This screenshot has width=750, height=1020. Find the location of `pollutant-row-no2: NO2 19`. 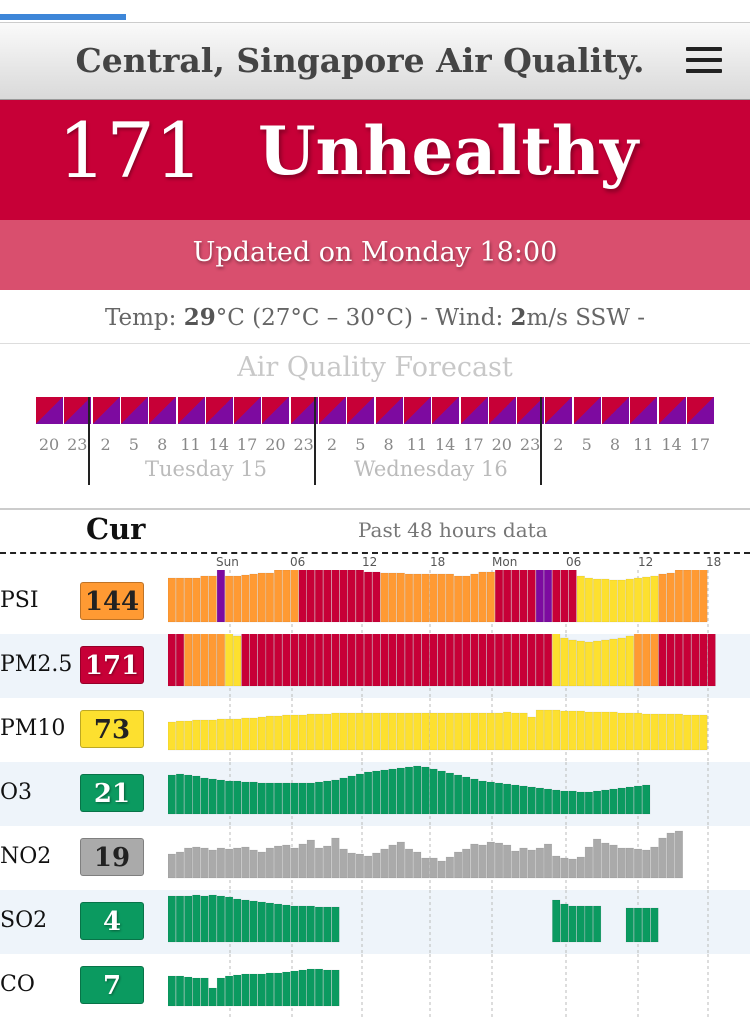

pollutant-row-no2: NO2 19 is located at coordinates (375, 858).